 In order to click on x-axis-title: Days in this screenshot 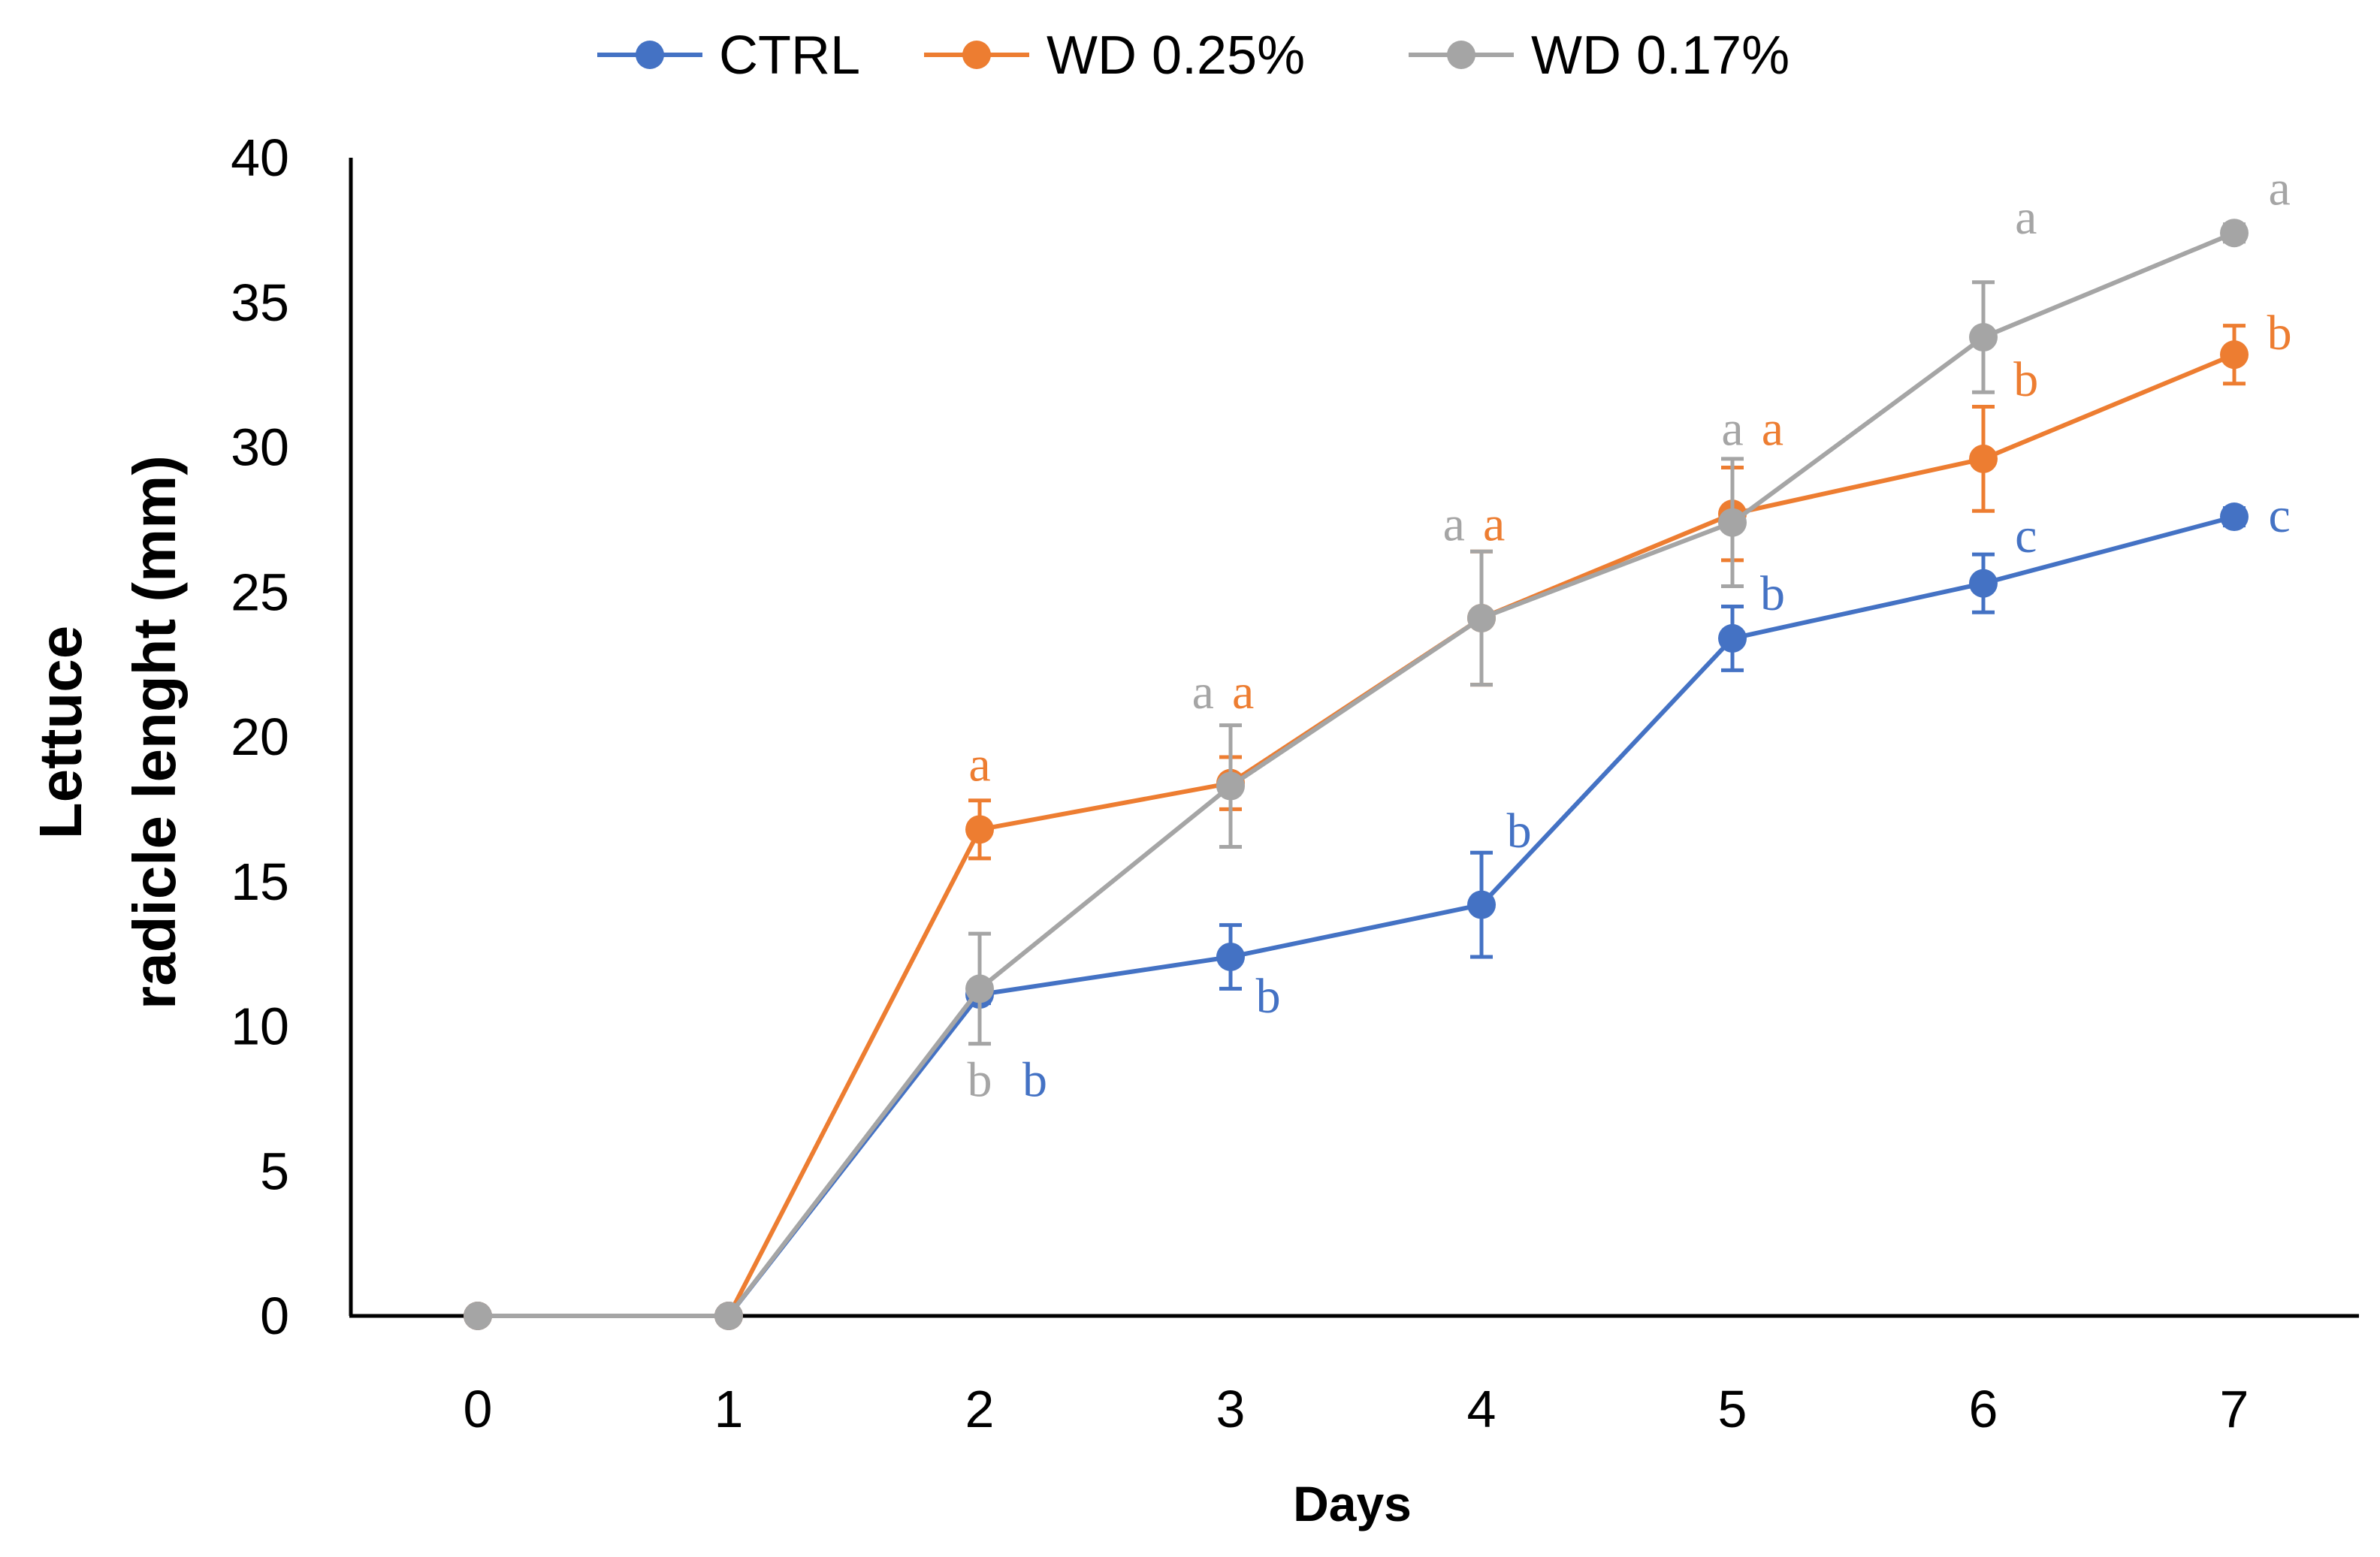, I will do `click(1352, 1503)`.